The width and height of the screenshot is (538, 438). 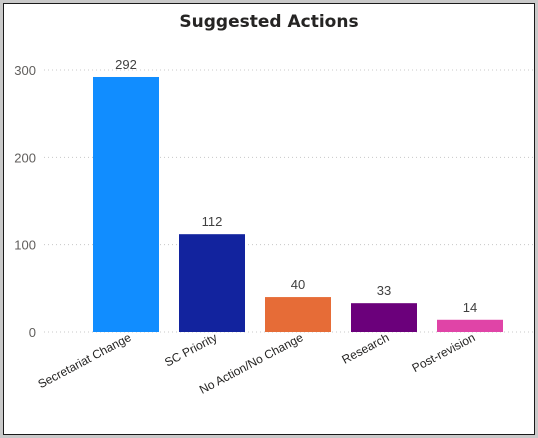 I want to click on data-label: 14, so click(x=470, y=307).